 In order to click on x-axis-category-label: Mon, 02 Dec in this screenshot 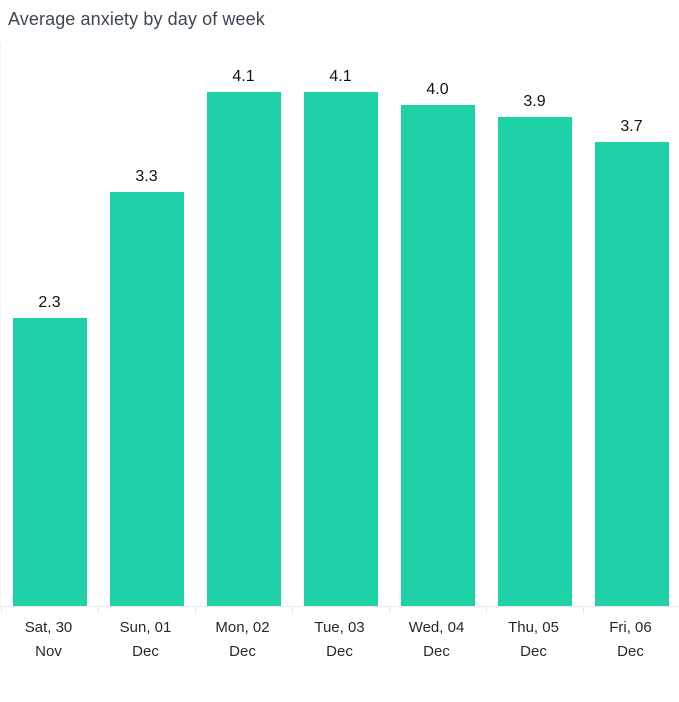, I will do `click(242, 637)`.